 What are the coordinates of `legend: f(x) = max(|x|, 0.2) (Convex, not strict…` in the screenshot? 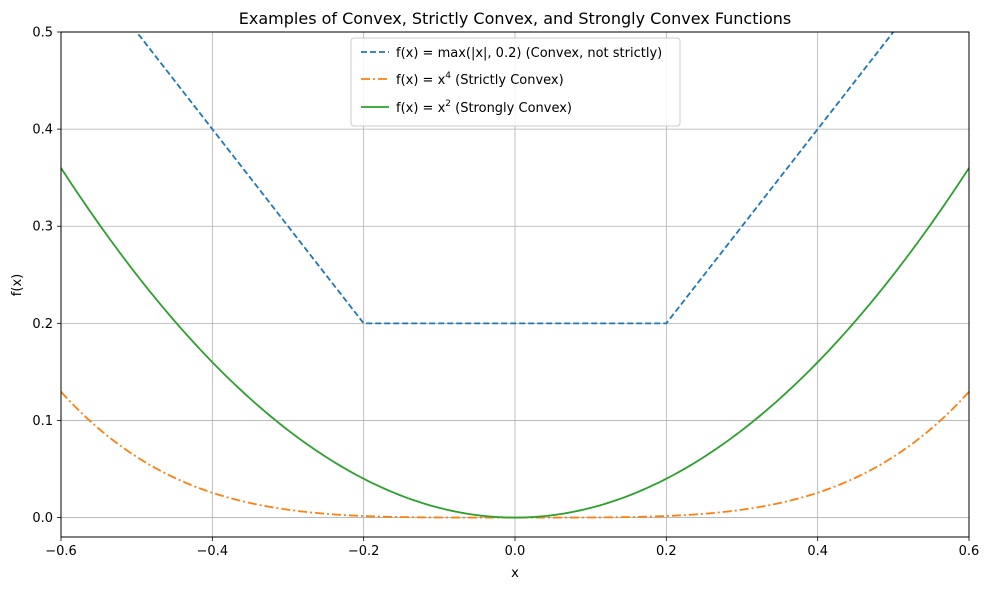 It's located at (515, 82).